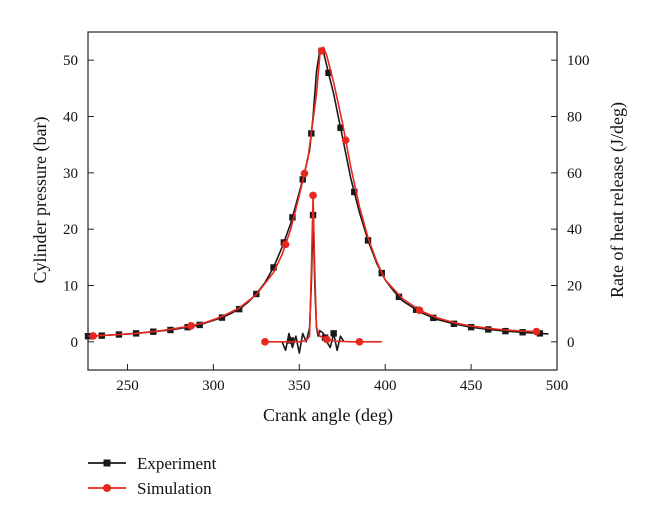  I want to click on y-right-tick-label: 40, so click(574, 230).